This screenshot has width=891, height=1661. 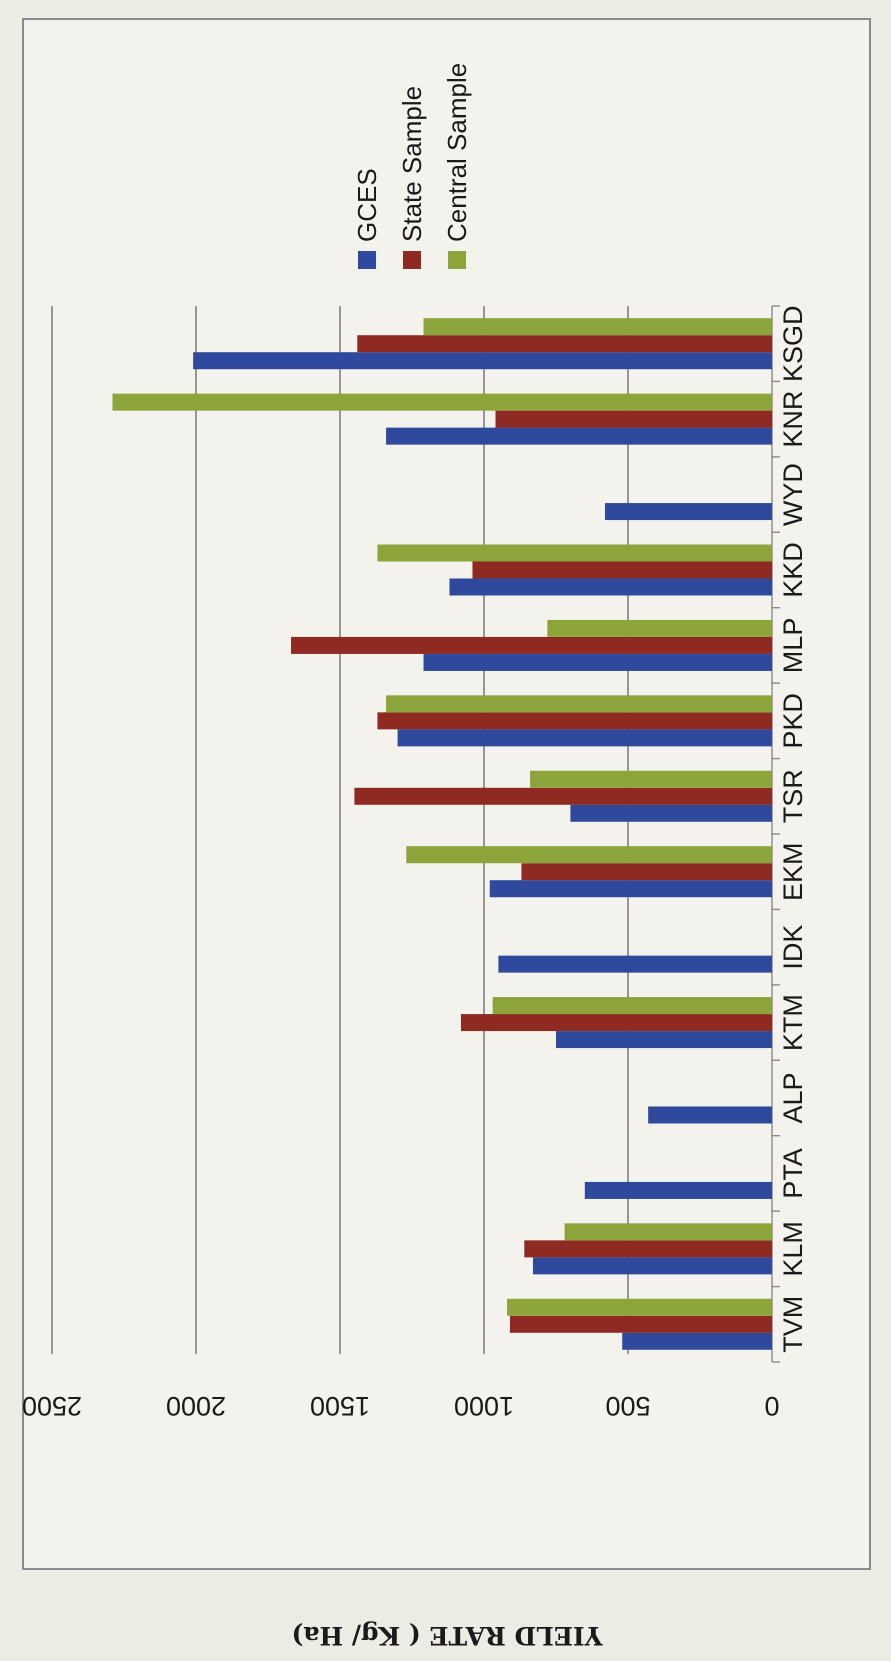 What do you see at coordinates (584, 738) in the screenshot?
I see `bar-gces-pkd` at bounding box center [584, 738].